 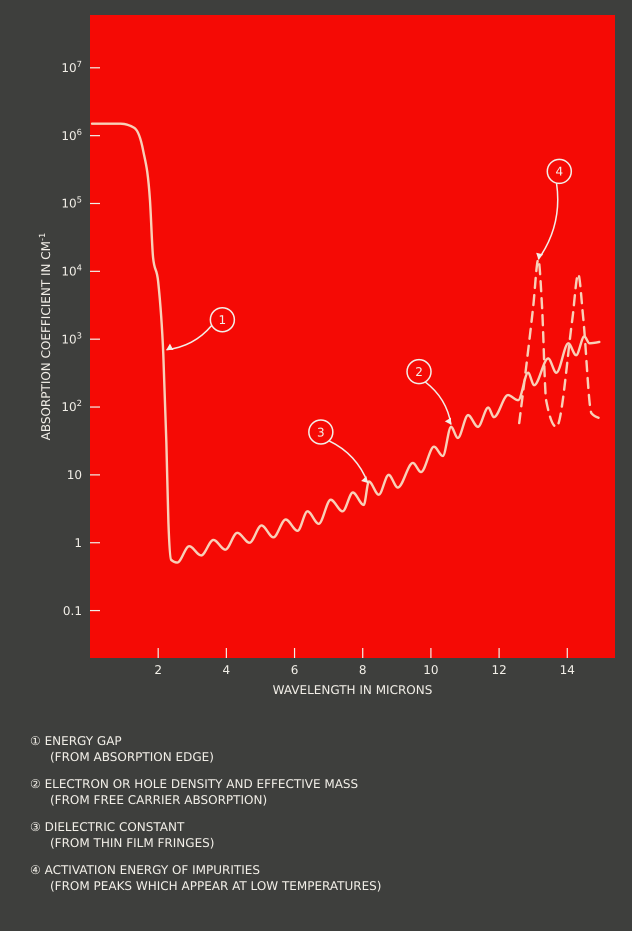 What do you see at coordinates (226, 670) in the screenshot?
I see `x-tick-label: 4` at bounding box center [226, 670].